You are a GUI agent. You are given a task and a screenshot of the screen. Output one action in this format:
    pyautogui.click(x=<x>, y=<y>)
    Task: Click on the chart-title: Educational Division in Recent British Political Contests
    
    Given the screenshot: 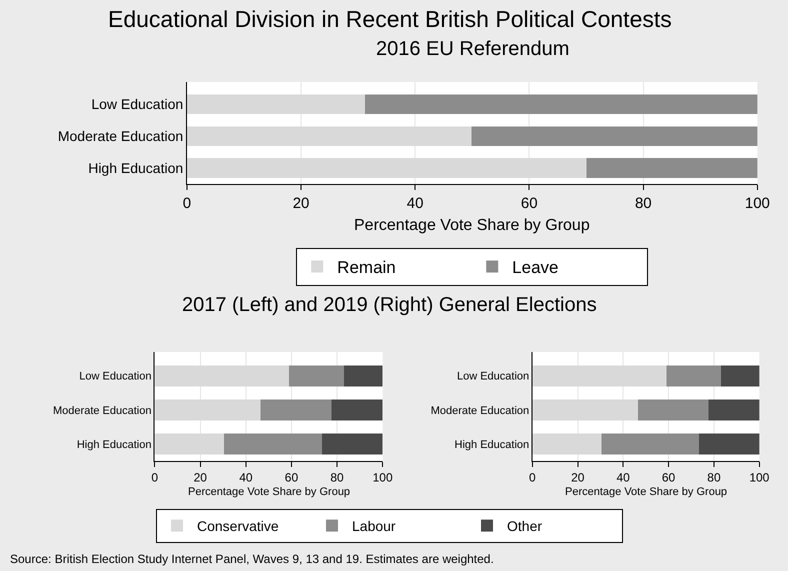 What is the action you would take?
    pyautogui.click(x=390, y=19)
    